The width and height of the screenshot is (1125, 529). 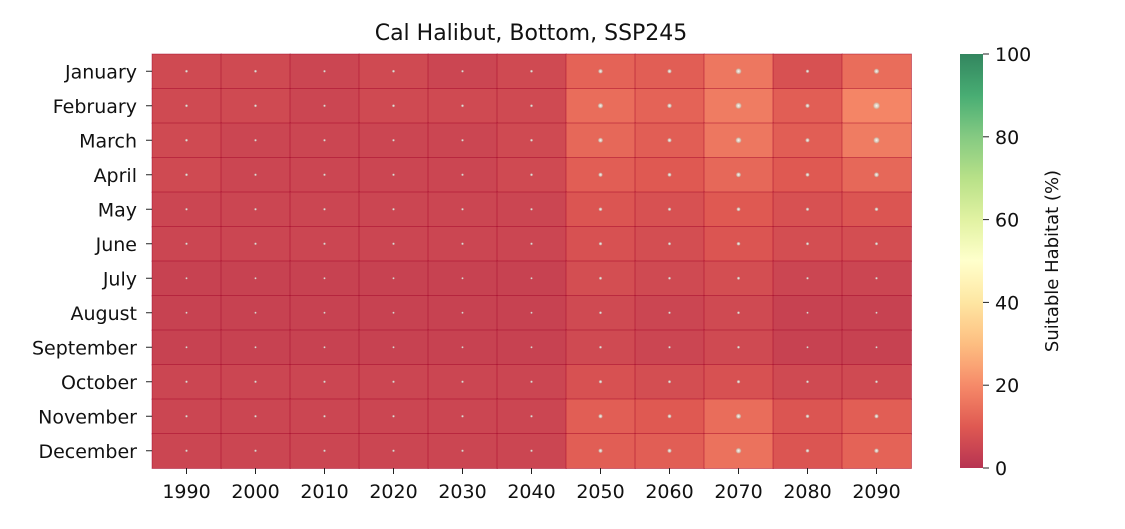 I want to click on colorbar-label: Suitable Habitat (%), so click(x=1052, y=261).